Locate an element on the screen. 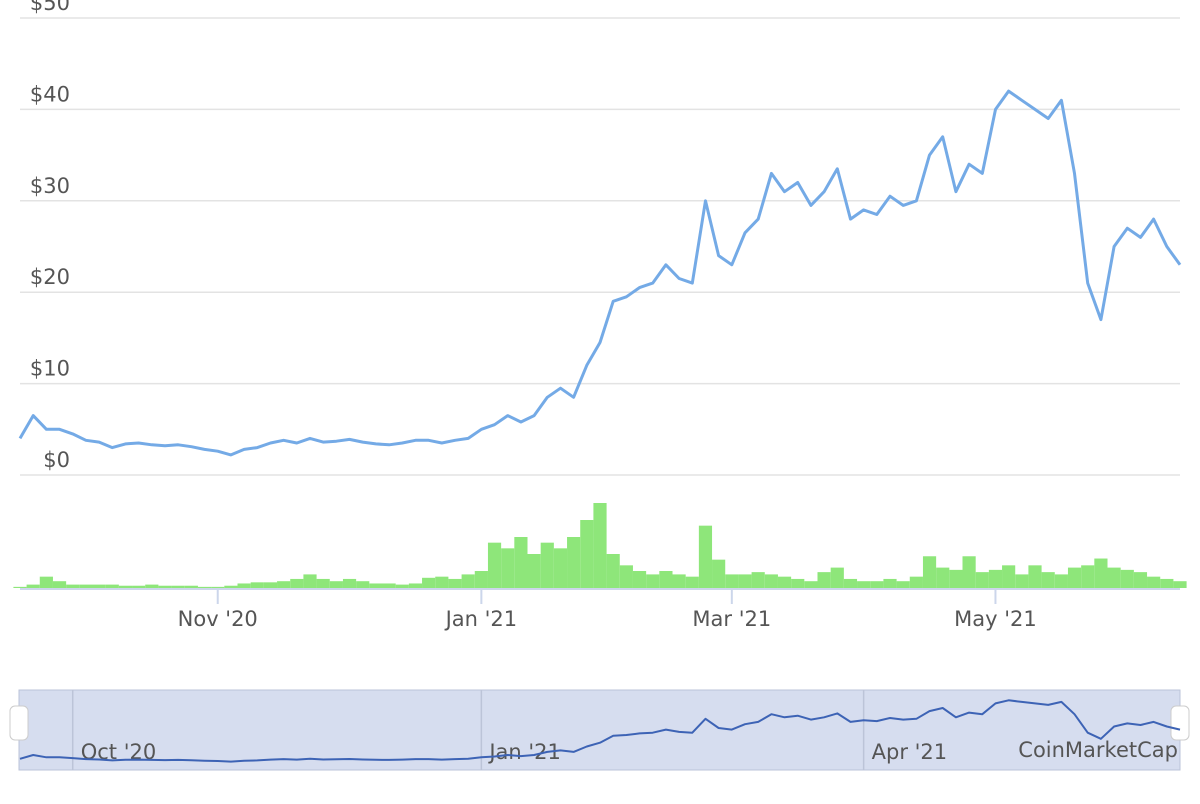  y-tick-label: $50 is located at coordinates (50, 7).